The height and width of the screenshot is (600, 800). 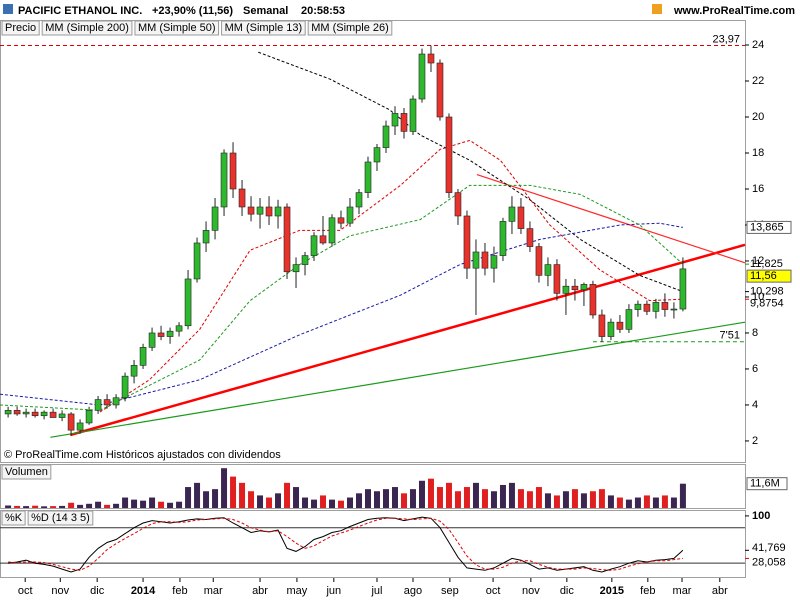 I want to click on y-tick-label: 22, so click(x=758, y=81).